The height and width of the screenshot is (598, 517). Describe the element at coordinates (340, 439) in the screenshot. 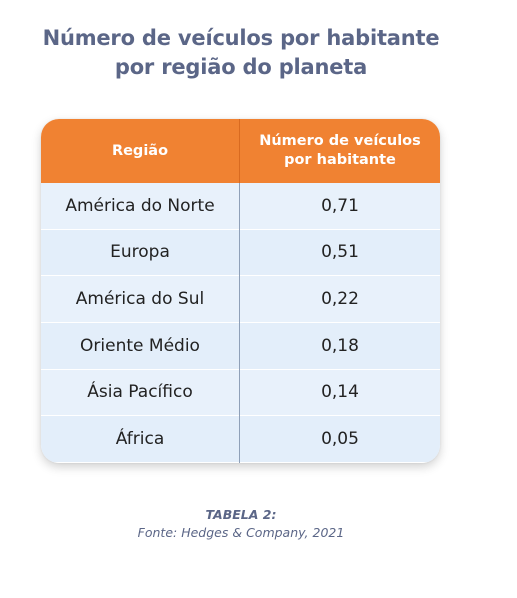

I see `cell-value: 0,05` at that location.